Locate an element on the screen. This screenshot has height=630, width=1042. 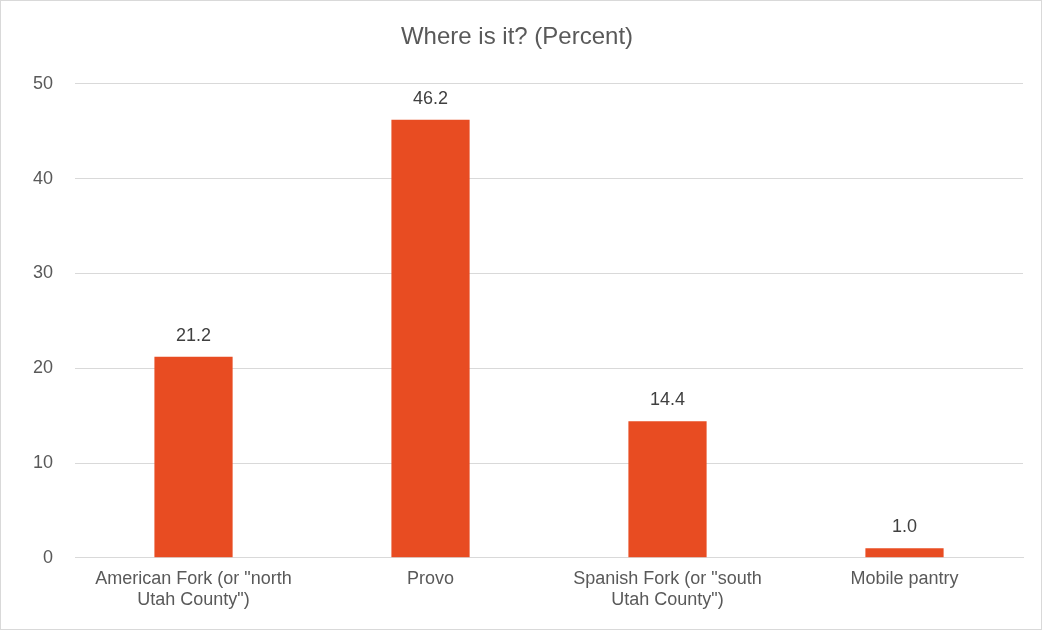
x-tick-label: Provo is located at coordinates (431, 577).